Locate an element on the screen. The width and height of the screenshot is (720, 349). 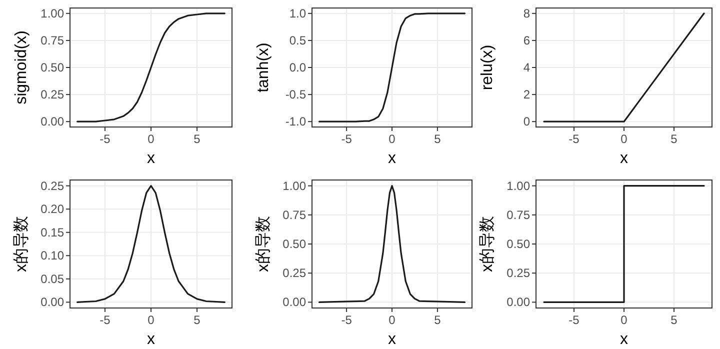
y-axis-title: relu(x) is located at coordinates (487, 67).